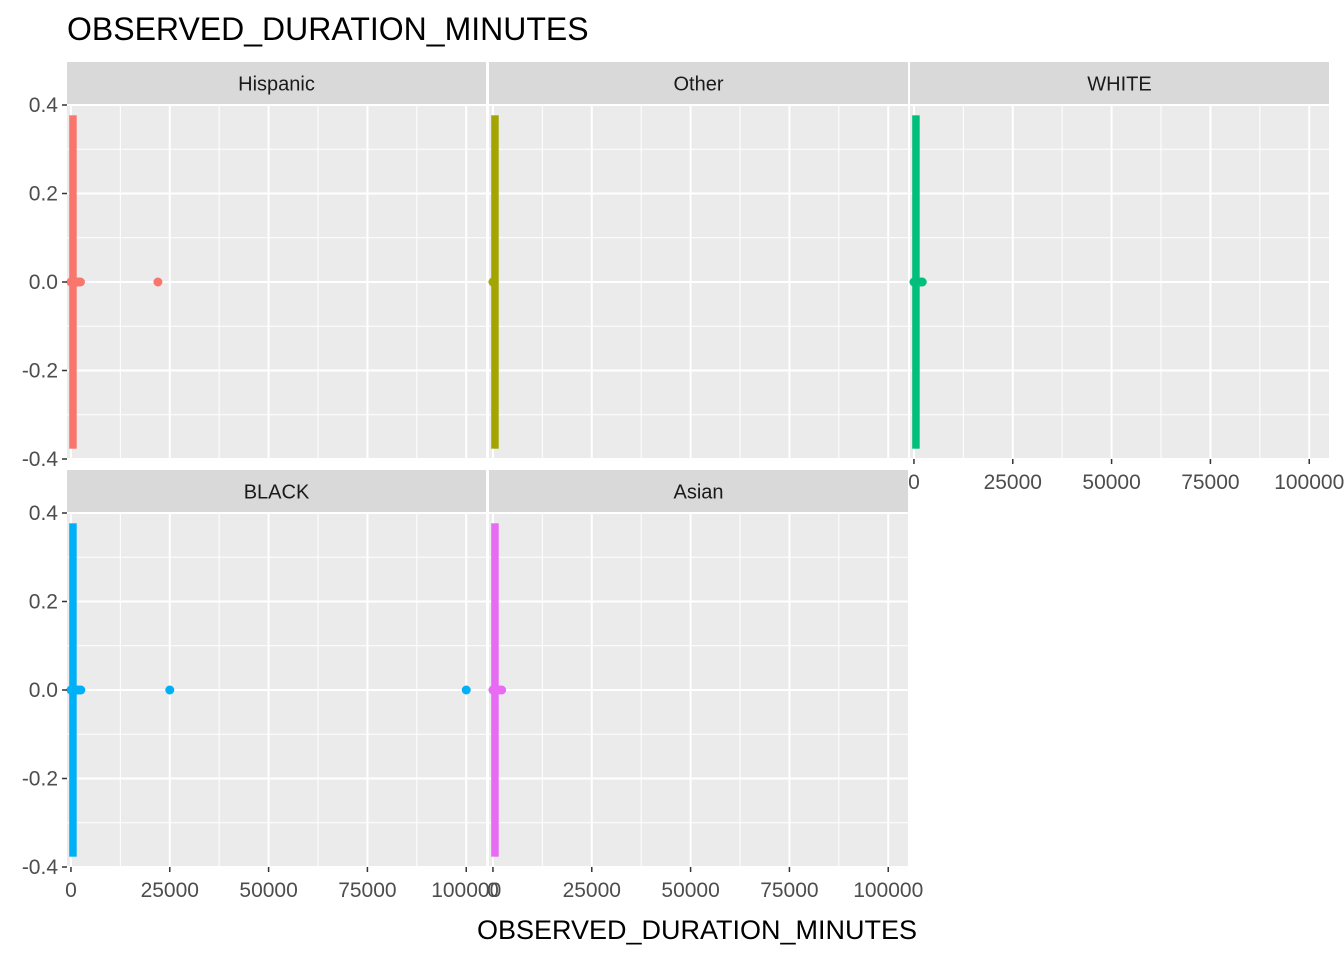 The width and height of the screenshot is (1344, 960). I want to click on facet-label-black: BLACK, so click(277, 493).